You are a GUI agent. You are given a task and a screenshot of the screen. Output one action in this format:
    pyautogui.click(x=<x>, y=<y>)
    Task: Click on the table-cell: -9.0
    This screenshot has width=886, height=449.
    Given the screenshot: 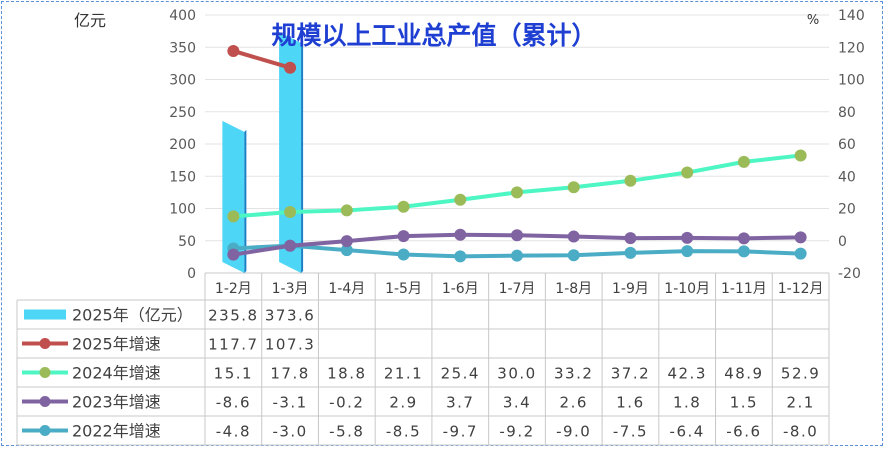 What is the action you would take?
    pyautogui.click(x=573, y=432)
    